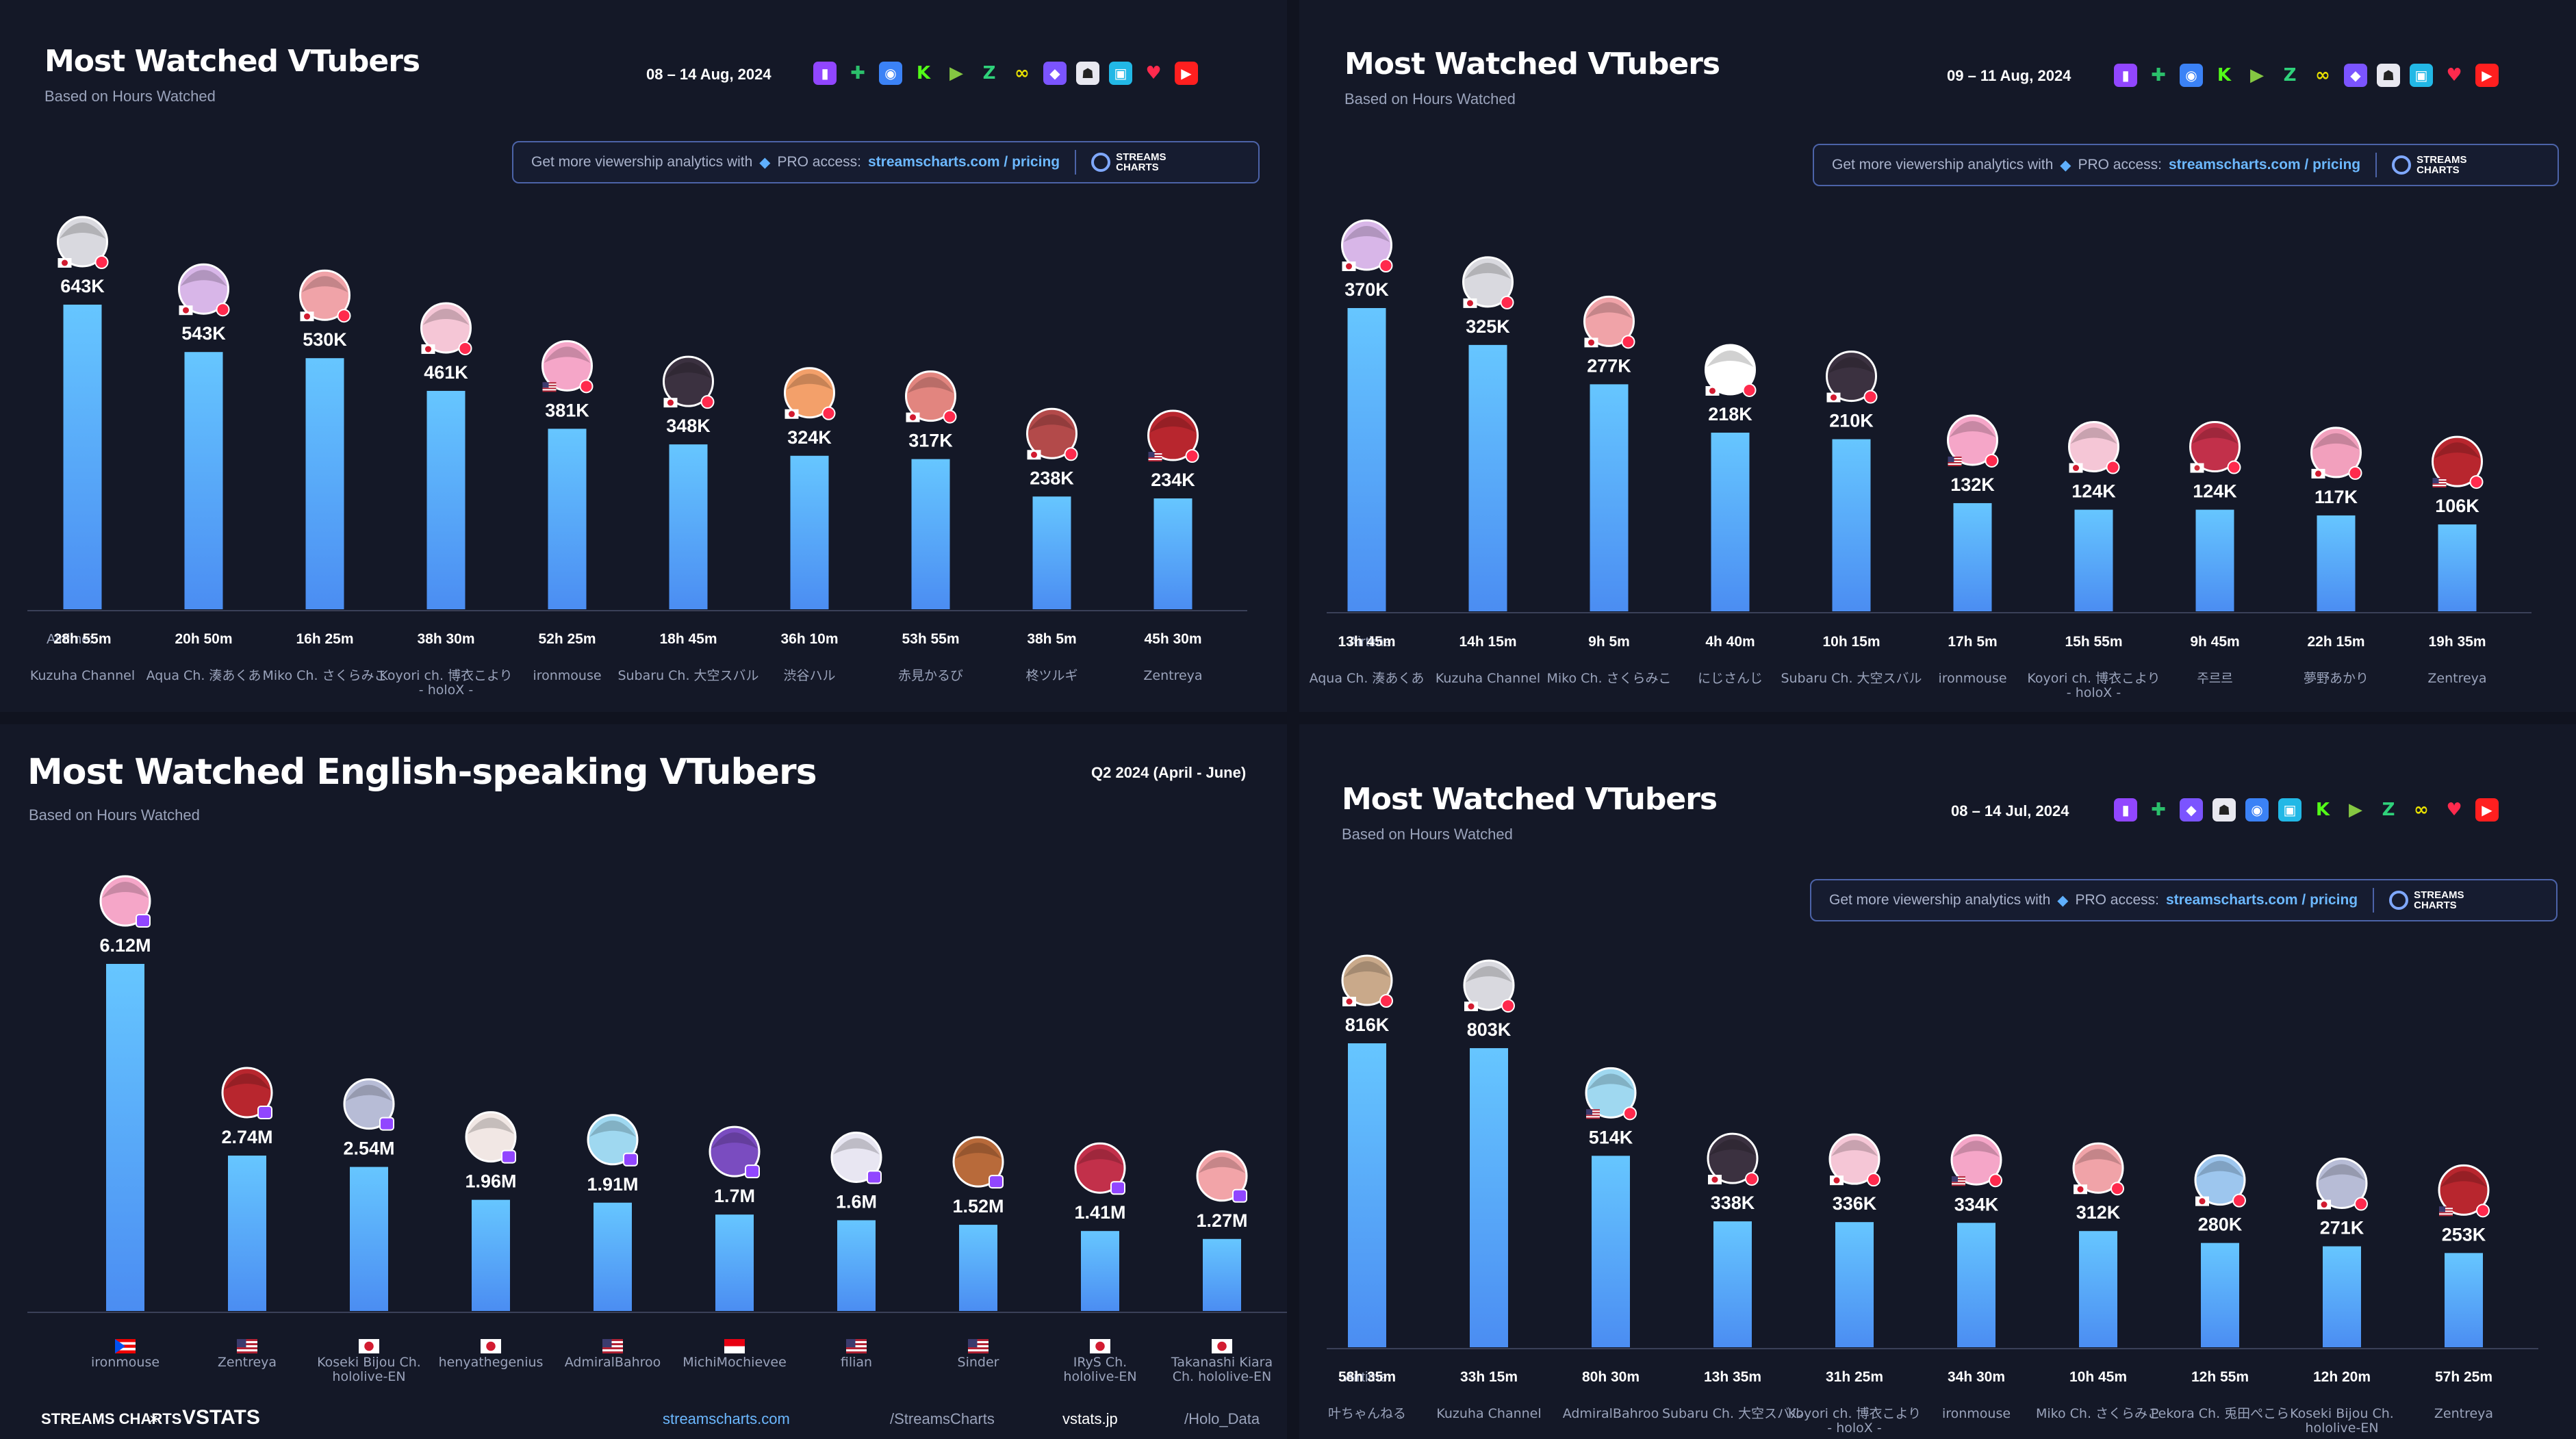 This screenshot has height=1439, width=2576. What do you see at coordinates (1055, 73) in the screenshot?
I see `trovo-icon: ◆` at bounding box center [1055, 73].